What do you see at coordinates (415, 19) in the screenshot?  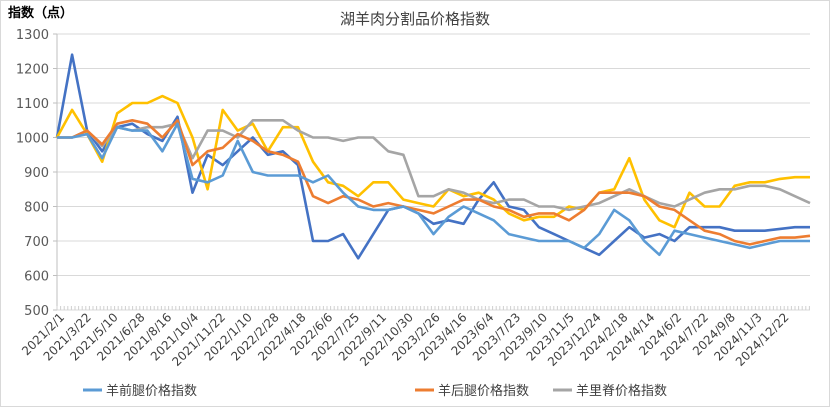 I see `chart-title: 湖羊肉分割品价格指数` at bounding box center [415, 19].